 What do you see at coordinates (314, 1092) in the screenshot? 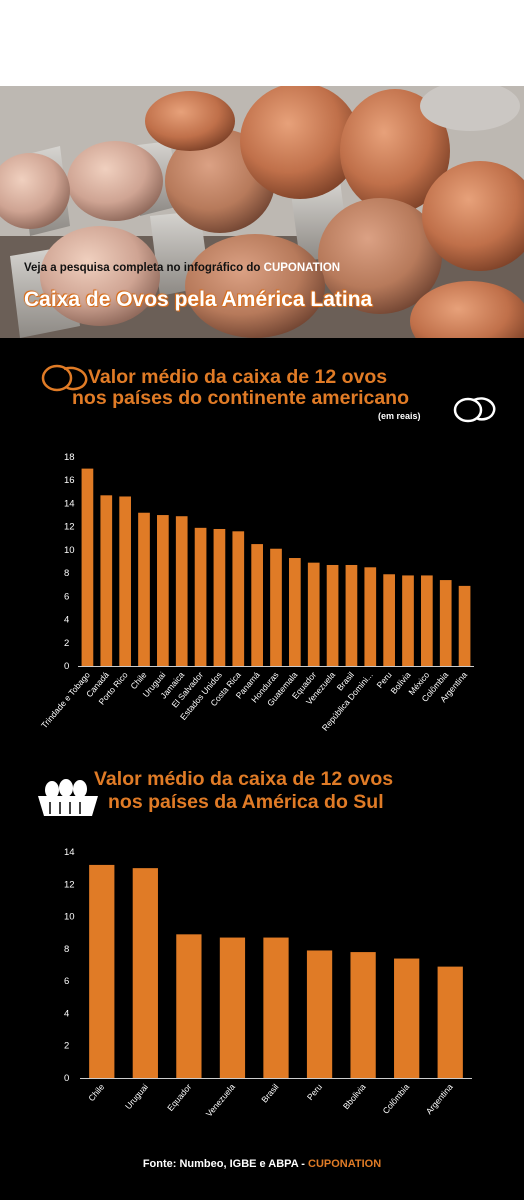
I see `south-america-category-label: Peru` at bounding box center [314, 1092].